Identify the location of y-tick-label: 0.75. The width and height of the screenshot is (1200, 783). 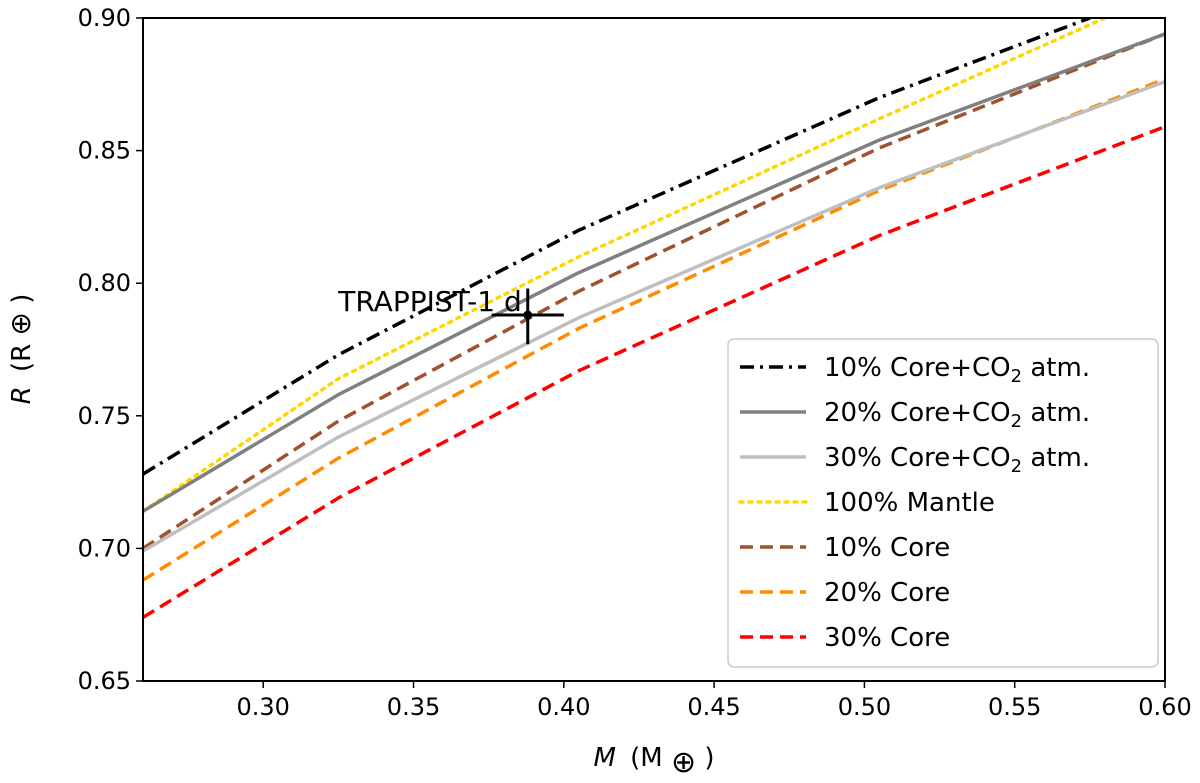
(104, 416).